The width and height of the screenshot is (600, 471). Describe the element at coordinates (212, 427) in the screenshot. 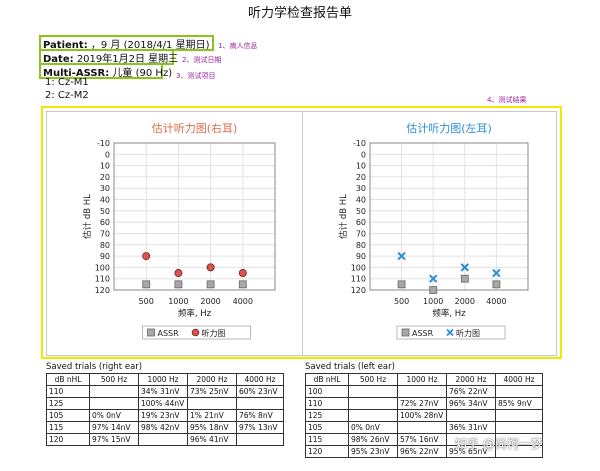

I see `table-cell: 95% 18nV` at that location.